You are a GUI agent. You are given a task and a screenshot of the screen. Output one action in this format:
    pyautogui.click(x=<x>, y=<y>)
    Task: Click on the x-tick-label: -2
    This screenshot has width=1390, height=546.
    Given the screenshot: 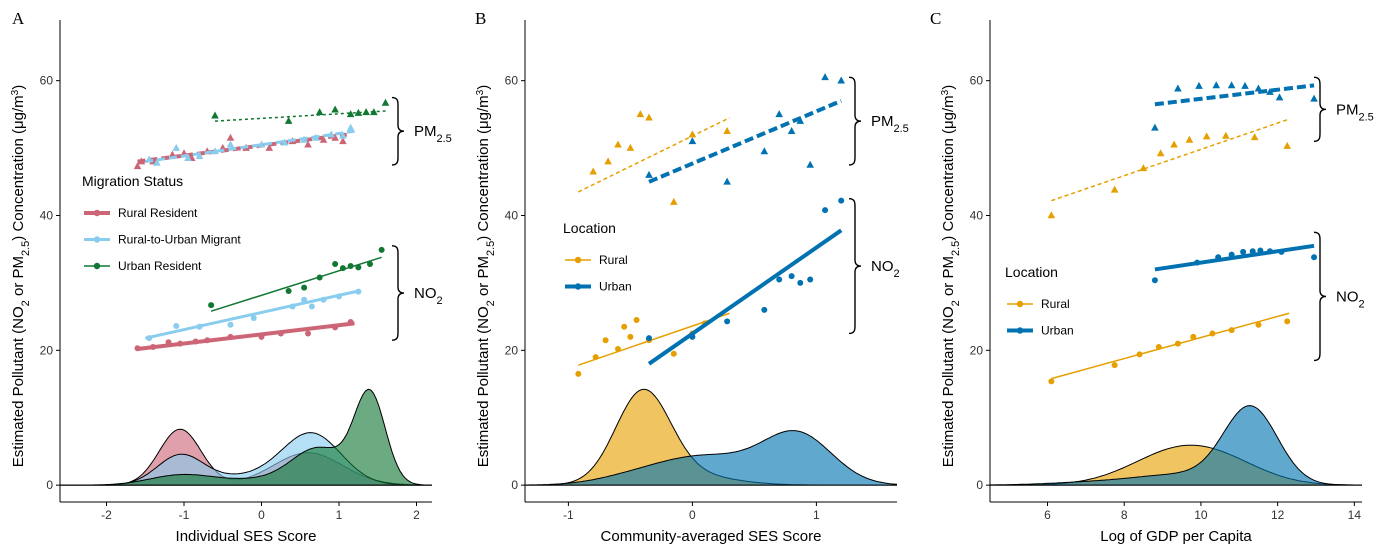 What is the action you would take?
    pyautogui.click(x=106, y=515)
    